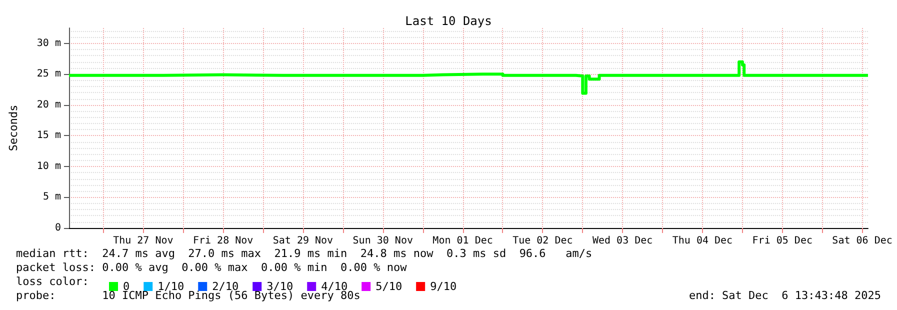 This screenshot has width=897, height=310. Describe the element at coordinates (382, 241) in the screenshot. I see `x-tick-label: Sun 30 Nov` at that location.